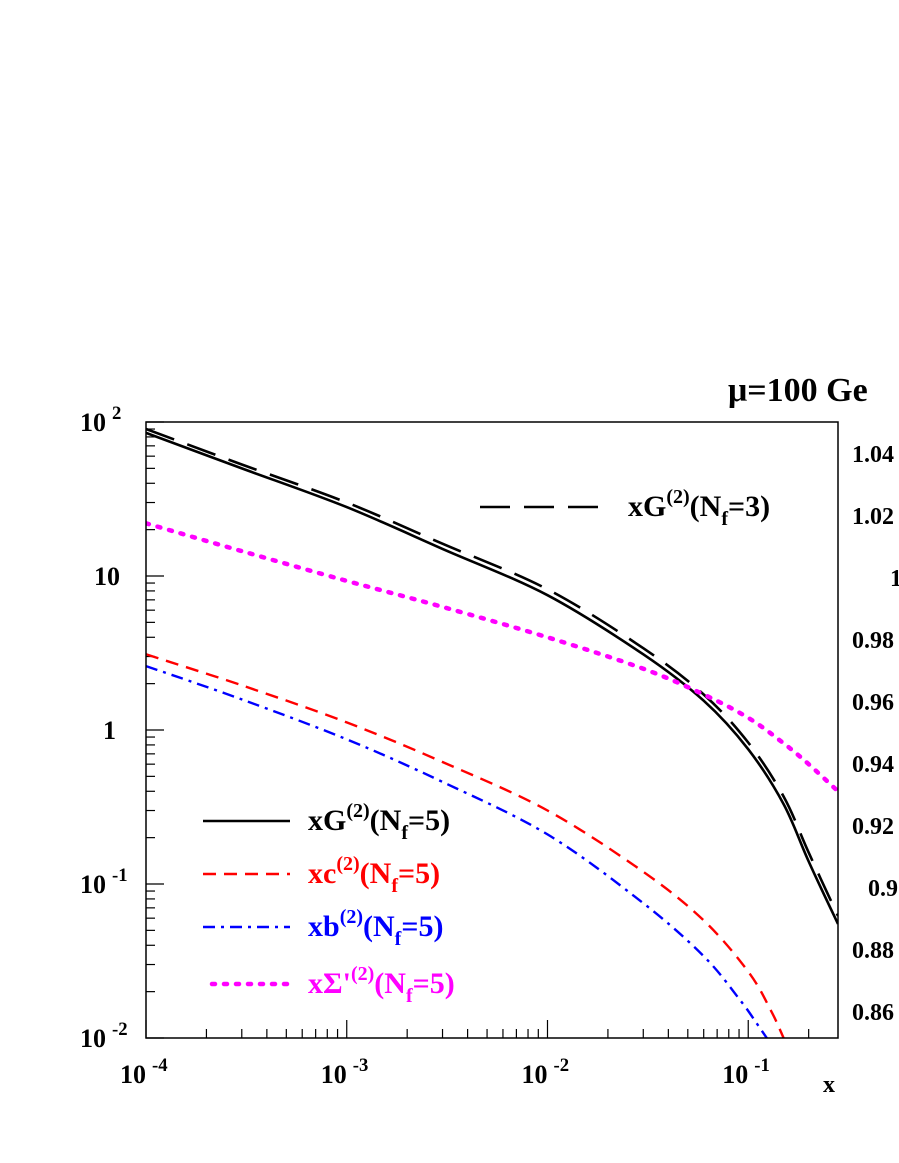 This screenshot has width=899, height=1163. I want to click on right-tick-label: 0.9, so click(883, 889).